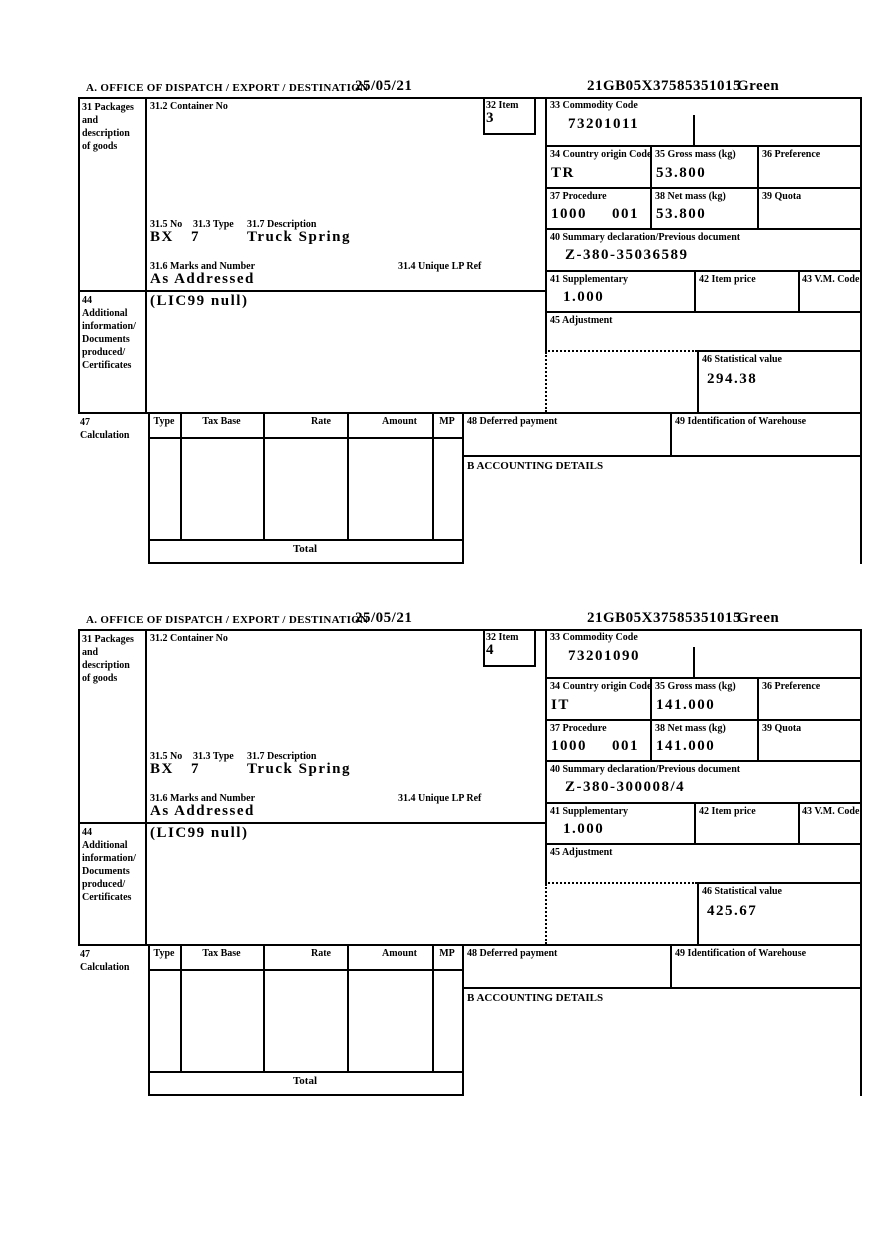 The image size is (882, 1250). I want to click on preference-label: 36 Preference, so click(791, 686).